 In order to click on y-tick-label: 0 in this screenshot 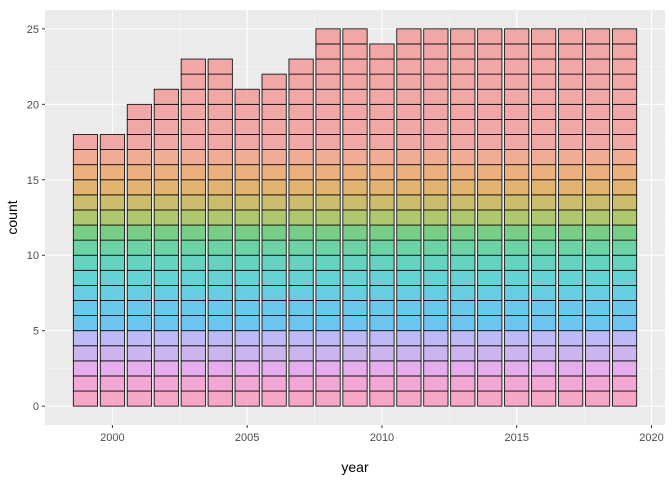, I will do `click(36, 407)`.